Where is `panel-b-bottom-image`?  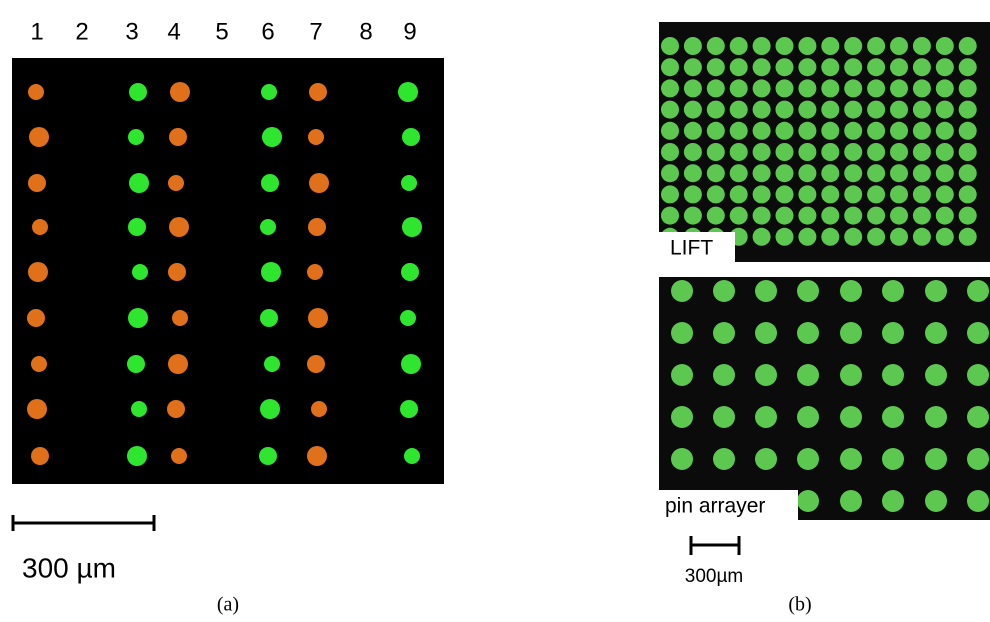 panel-b-bottom-image is located at coordinates (824, 398).